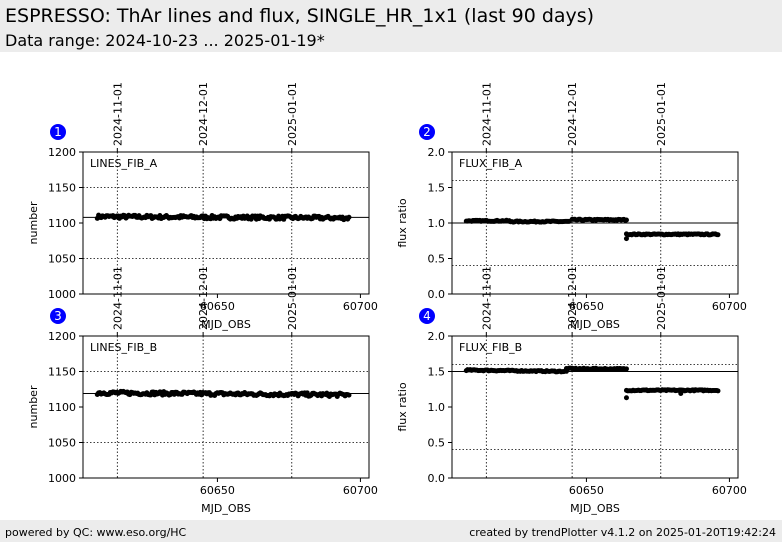  I want to click on footer-credit: powered by QC: www.eso.org/HC, so click(96, 532).